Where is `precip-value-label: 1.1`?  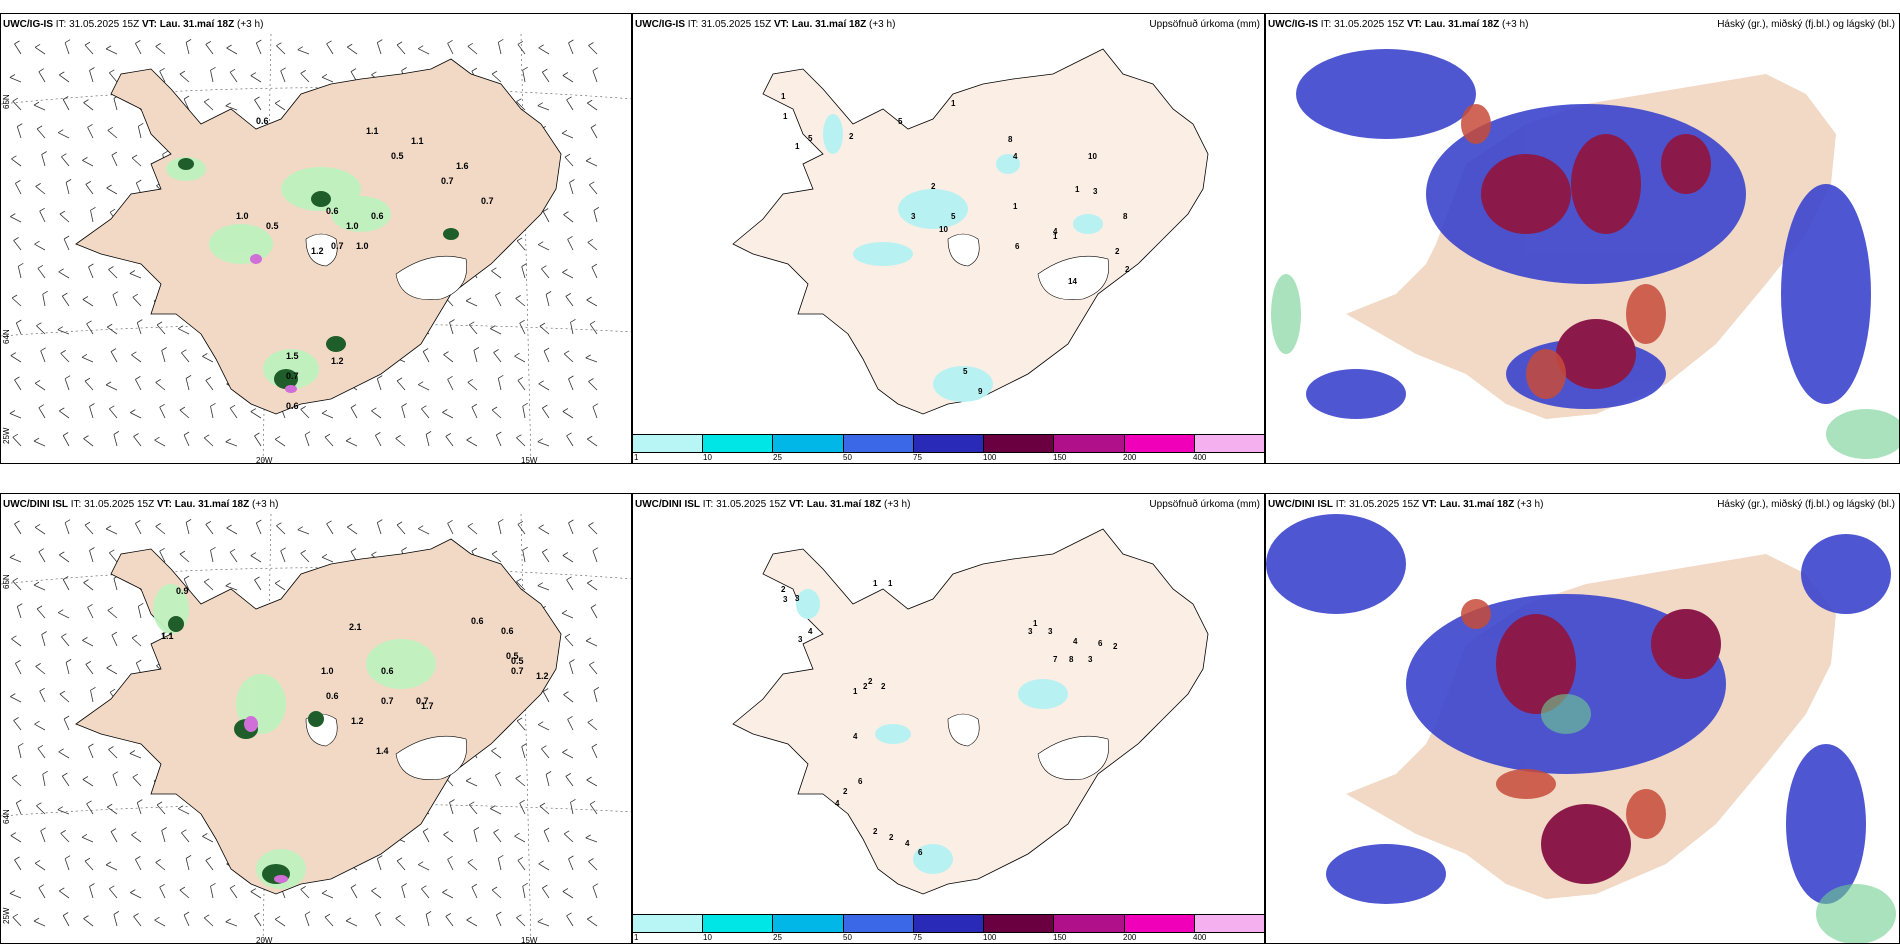 precip-value-label: 1.1 is located at coordinates (372, 131).